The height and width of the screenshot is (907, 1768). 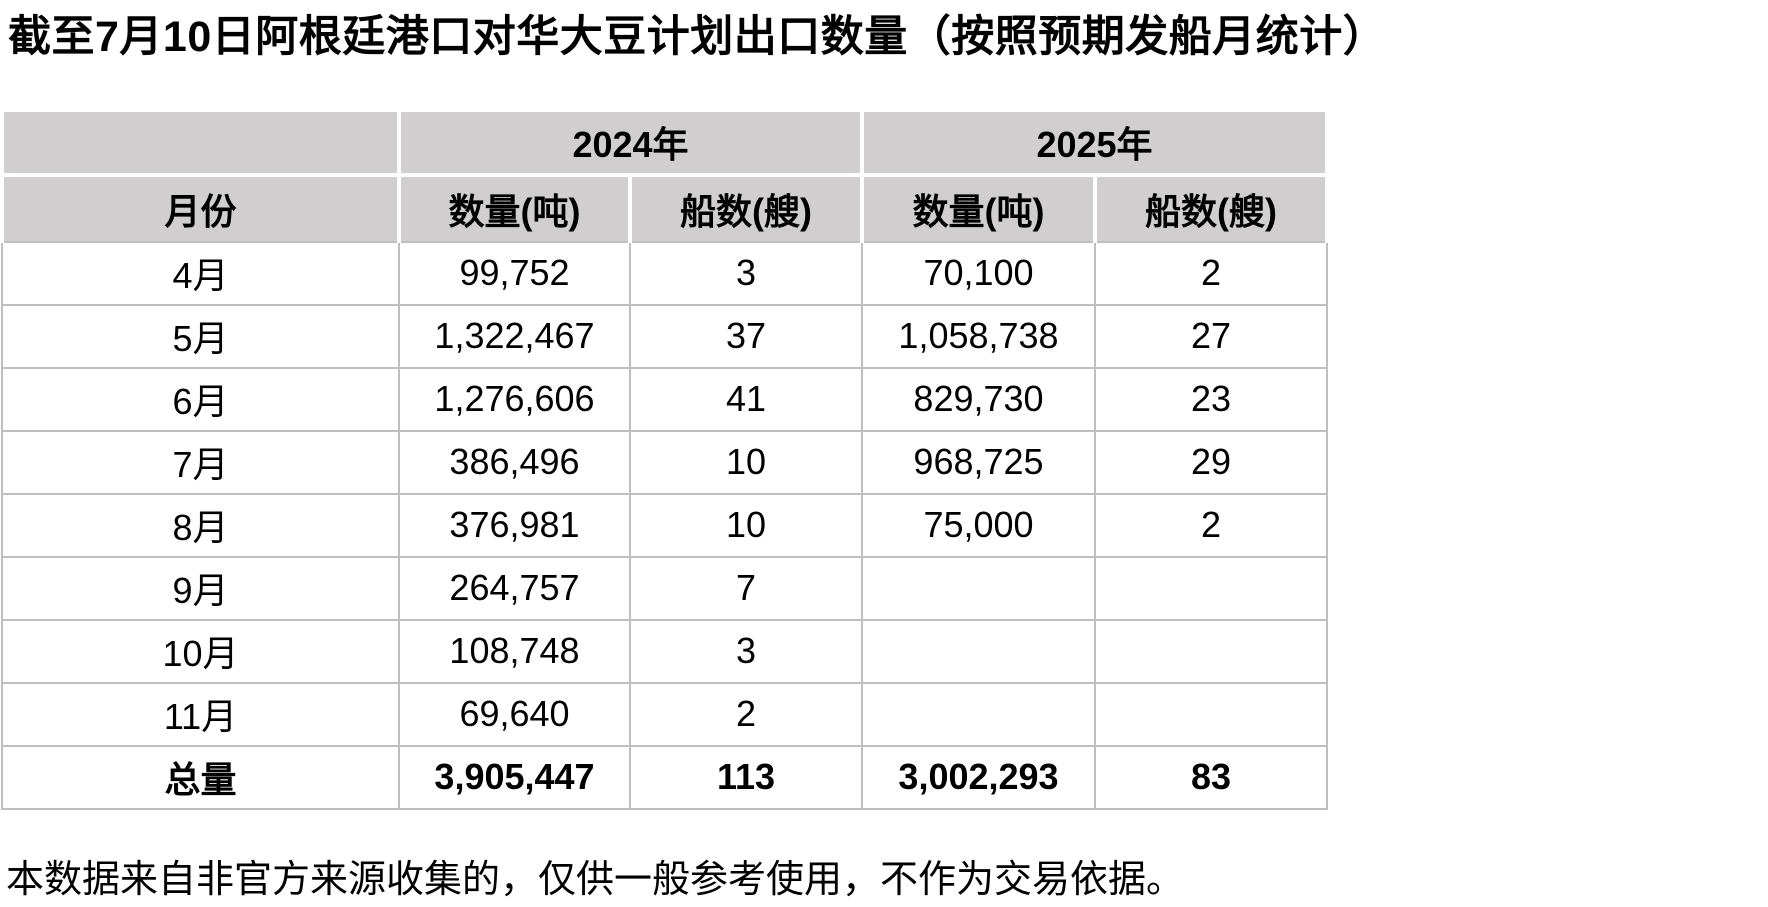 What do you see at coordinates (514, 651) in the screenshot?
I see `qty-2024-cell: 108,748` at bounding box center [514, 651].